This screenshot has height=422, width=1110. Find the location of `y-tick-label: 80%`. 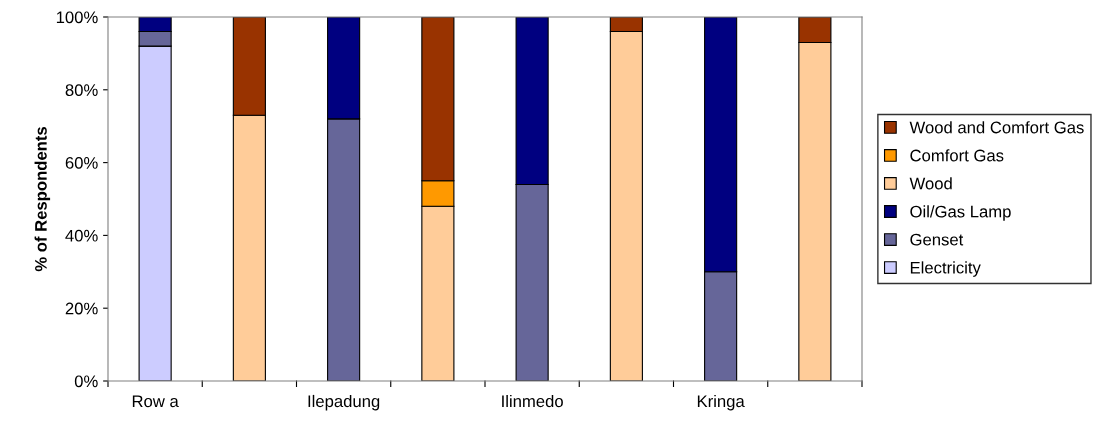

y-tick-label: 80% is located at coordinates (81, 90).